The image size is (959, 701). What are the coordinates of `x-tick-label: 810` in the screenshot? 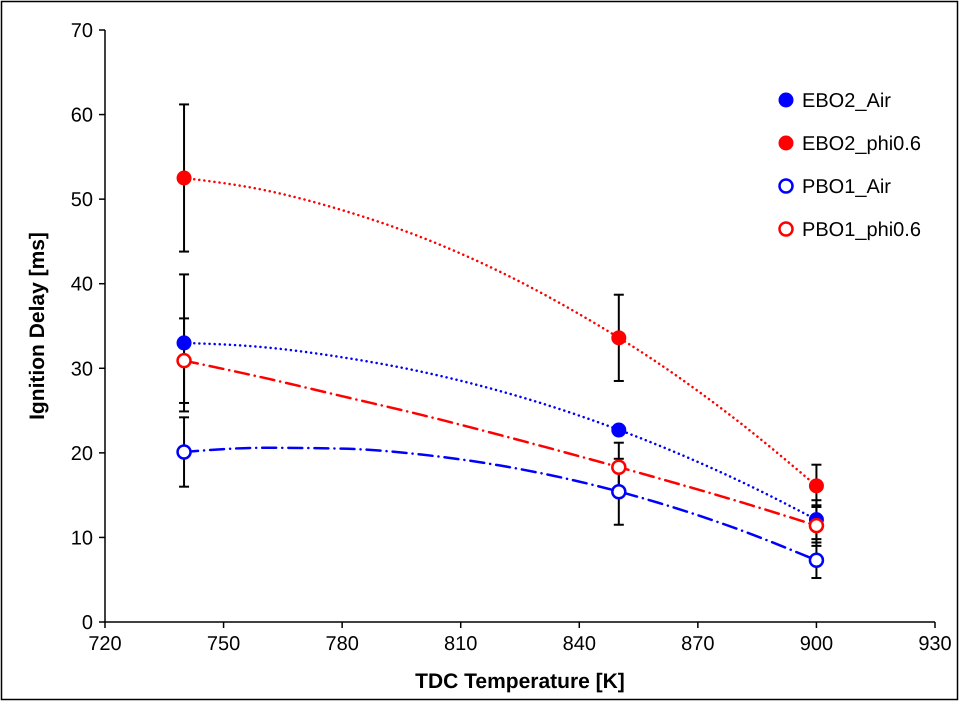 It's located at (461, 644).